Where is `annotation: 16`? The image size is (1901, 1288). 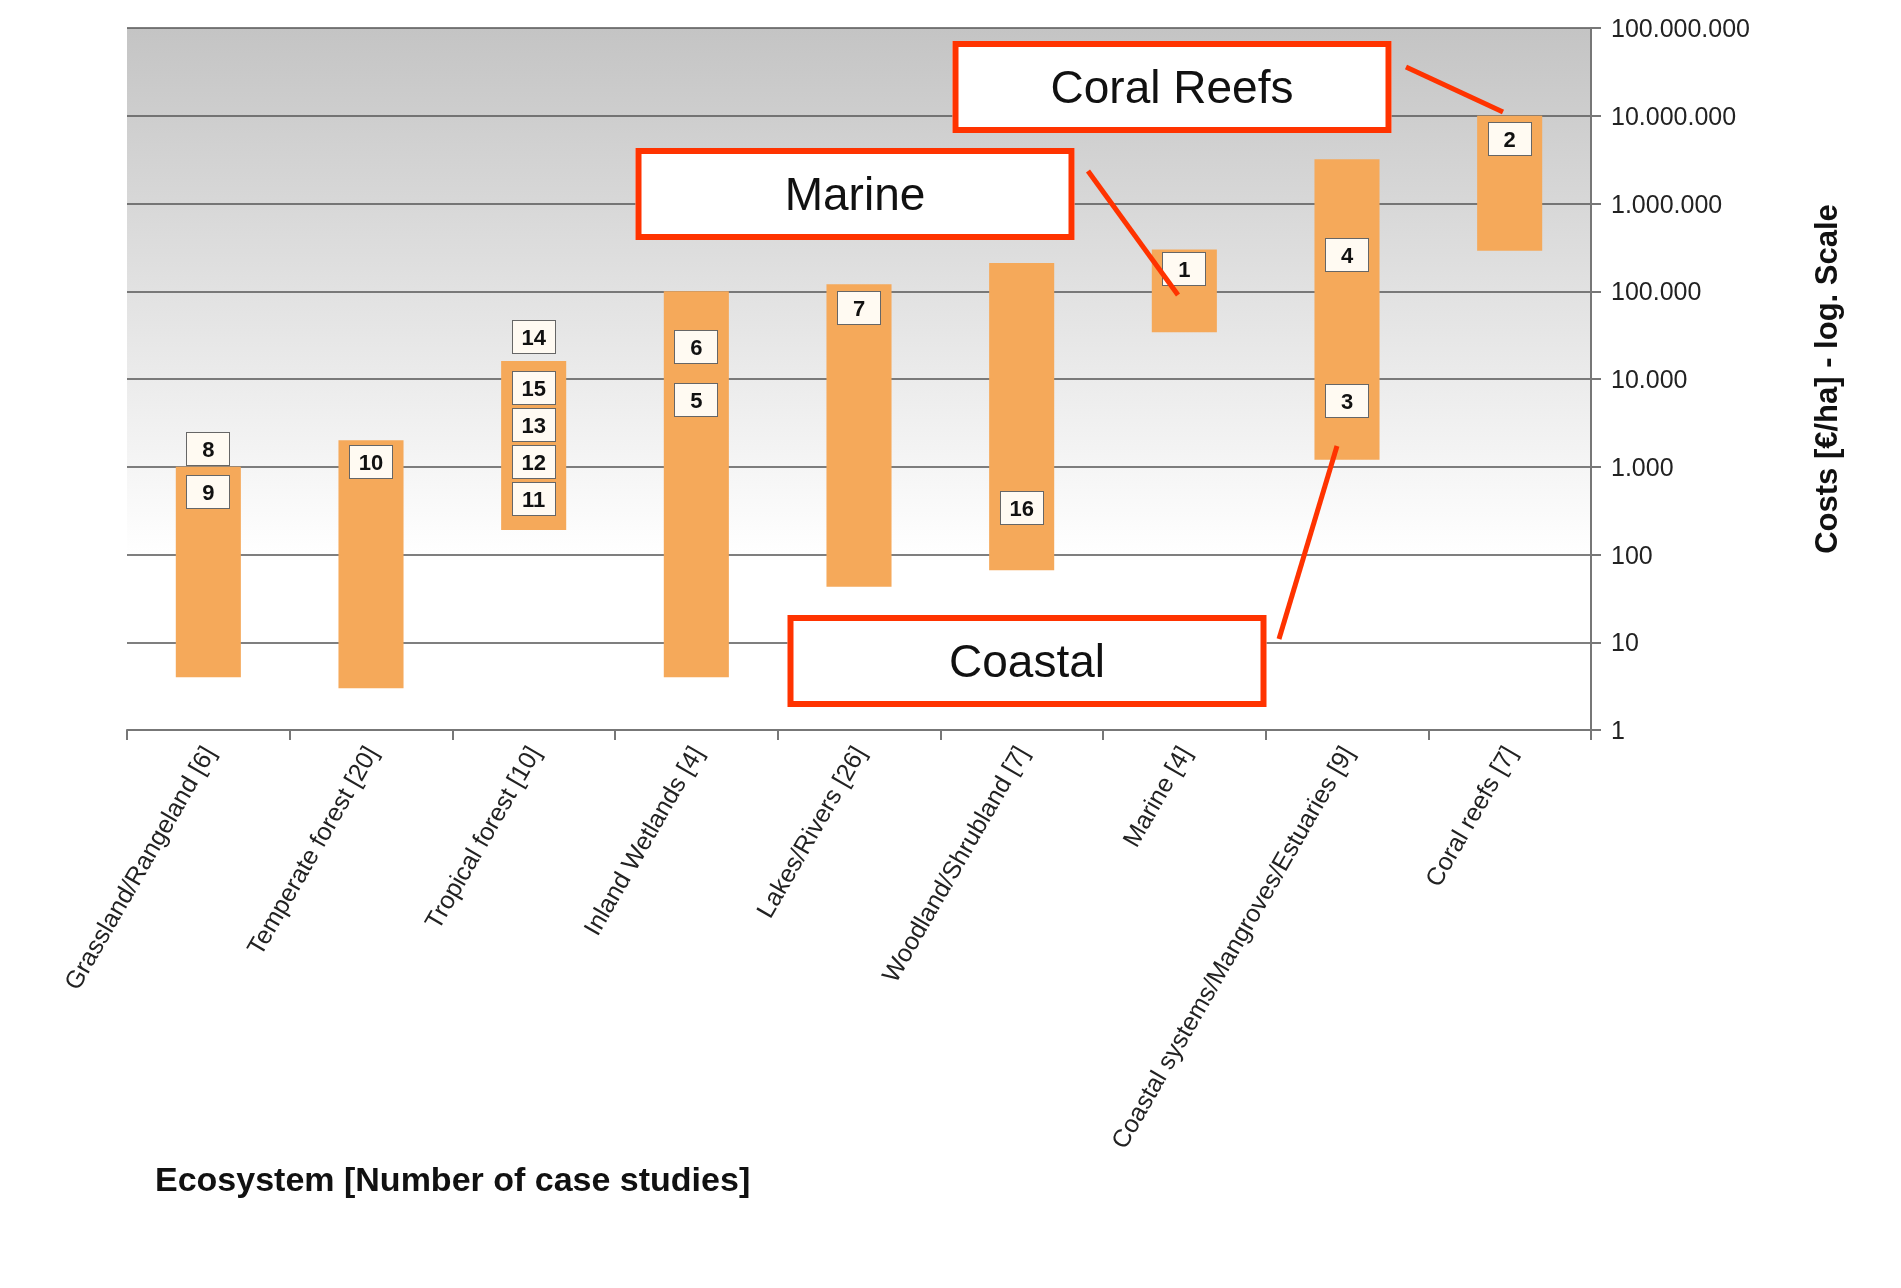
annotation: 16 is located at coordinates (1021, 508).